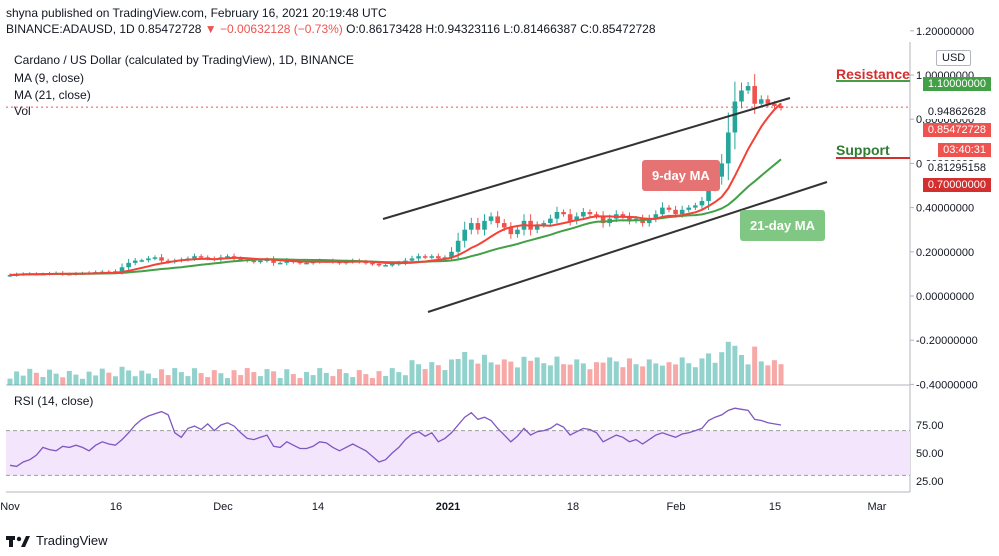  Describe the element at coordinates (930, 426) in the screenshot. I see `rsi-tick-label: 75.00` at that location.